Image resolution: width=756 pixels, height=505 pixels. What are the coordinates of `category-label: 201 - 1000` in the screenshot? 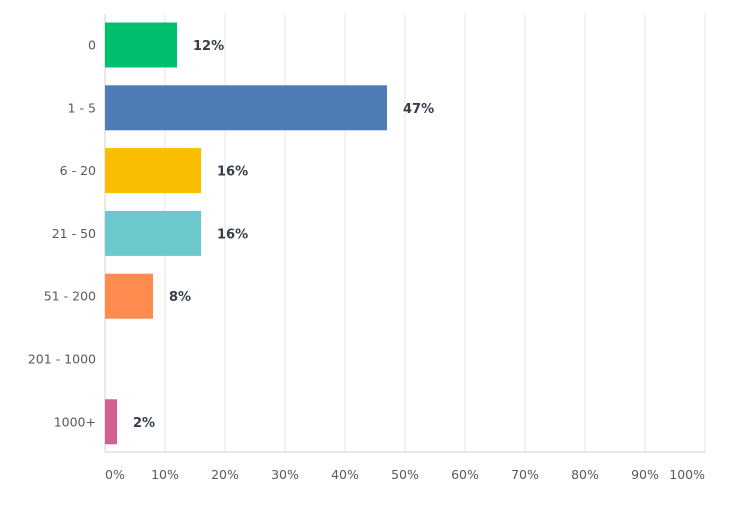 It's located at (62, 359).